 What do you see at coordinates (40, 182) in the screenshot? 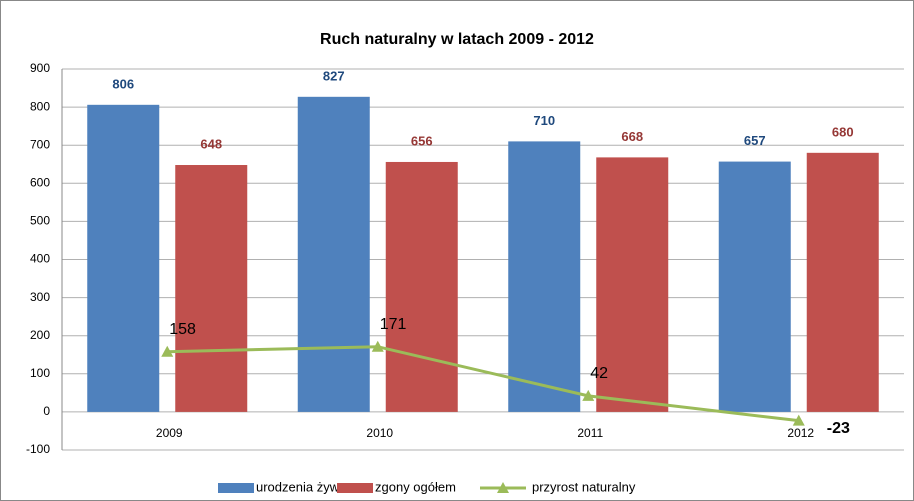
I see `y-tick-label: 600` at bounding box center [40, 182].